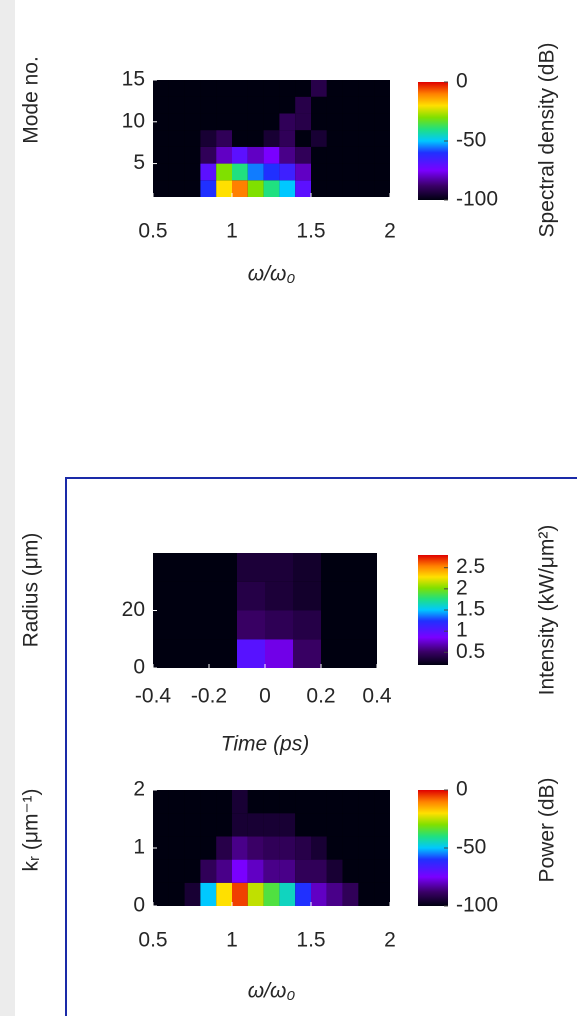  I want to click on x-tick-label: 2, so click(390, 231).